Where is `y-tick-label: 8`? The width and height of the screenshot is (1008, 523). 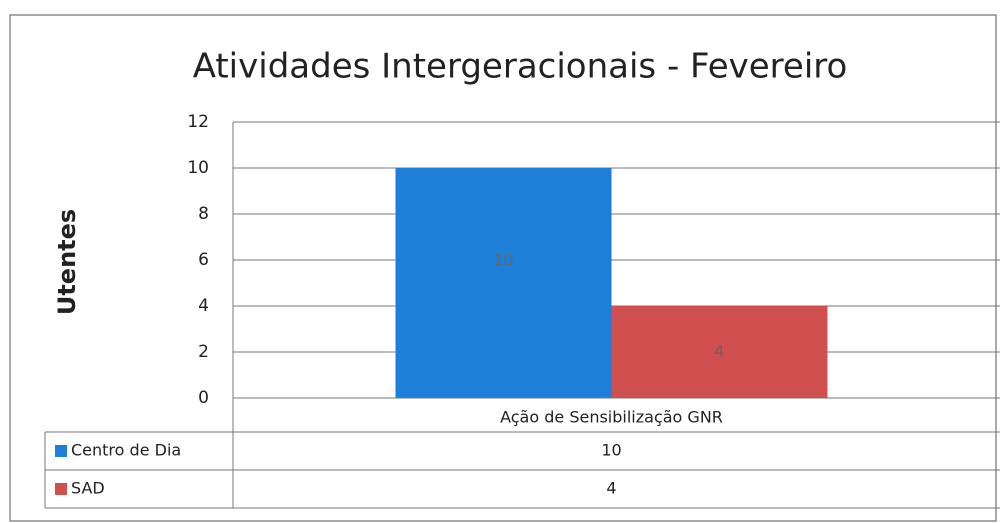 y-tick-label: 8 is located at coordinates (203, 214).